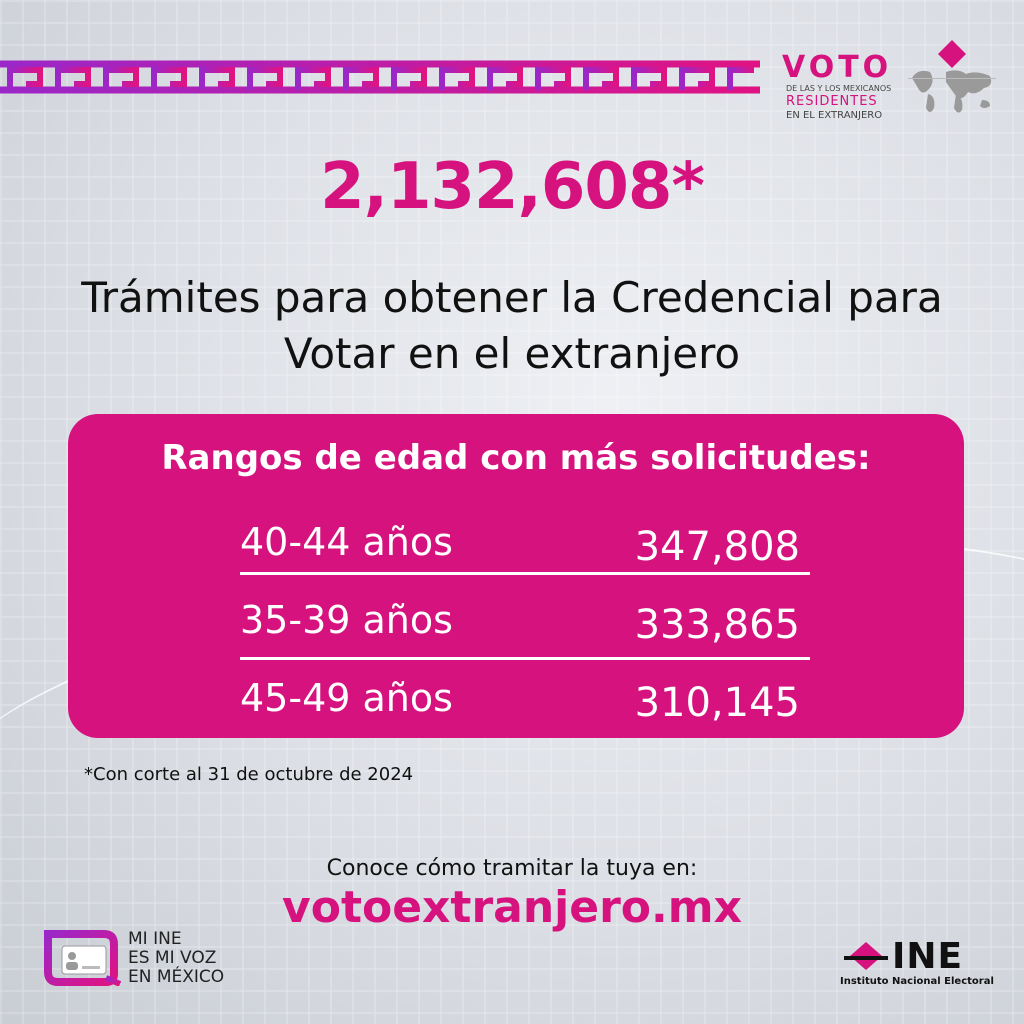  Describe the element at coordinates (512, 907) in the screenshot. I see `cta-url-link: votoextranjero.mx` at that location.